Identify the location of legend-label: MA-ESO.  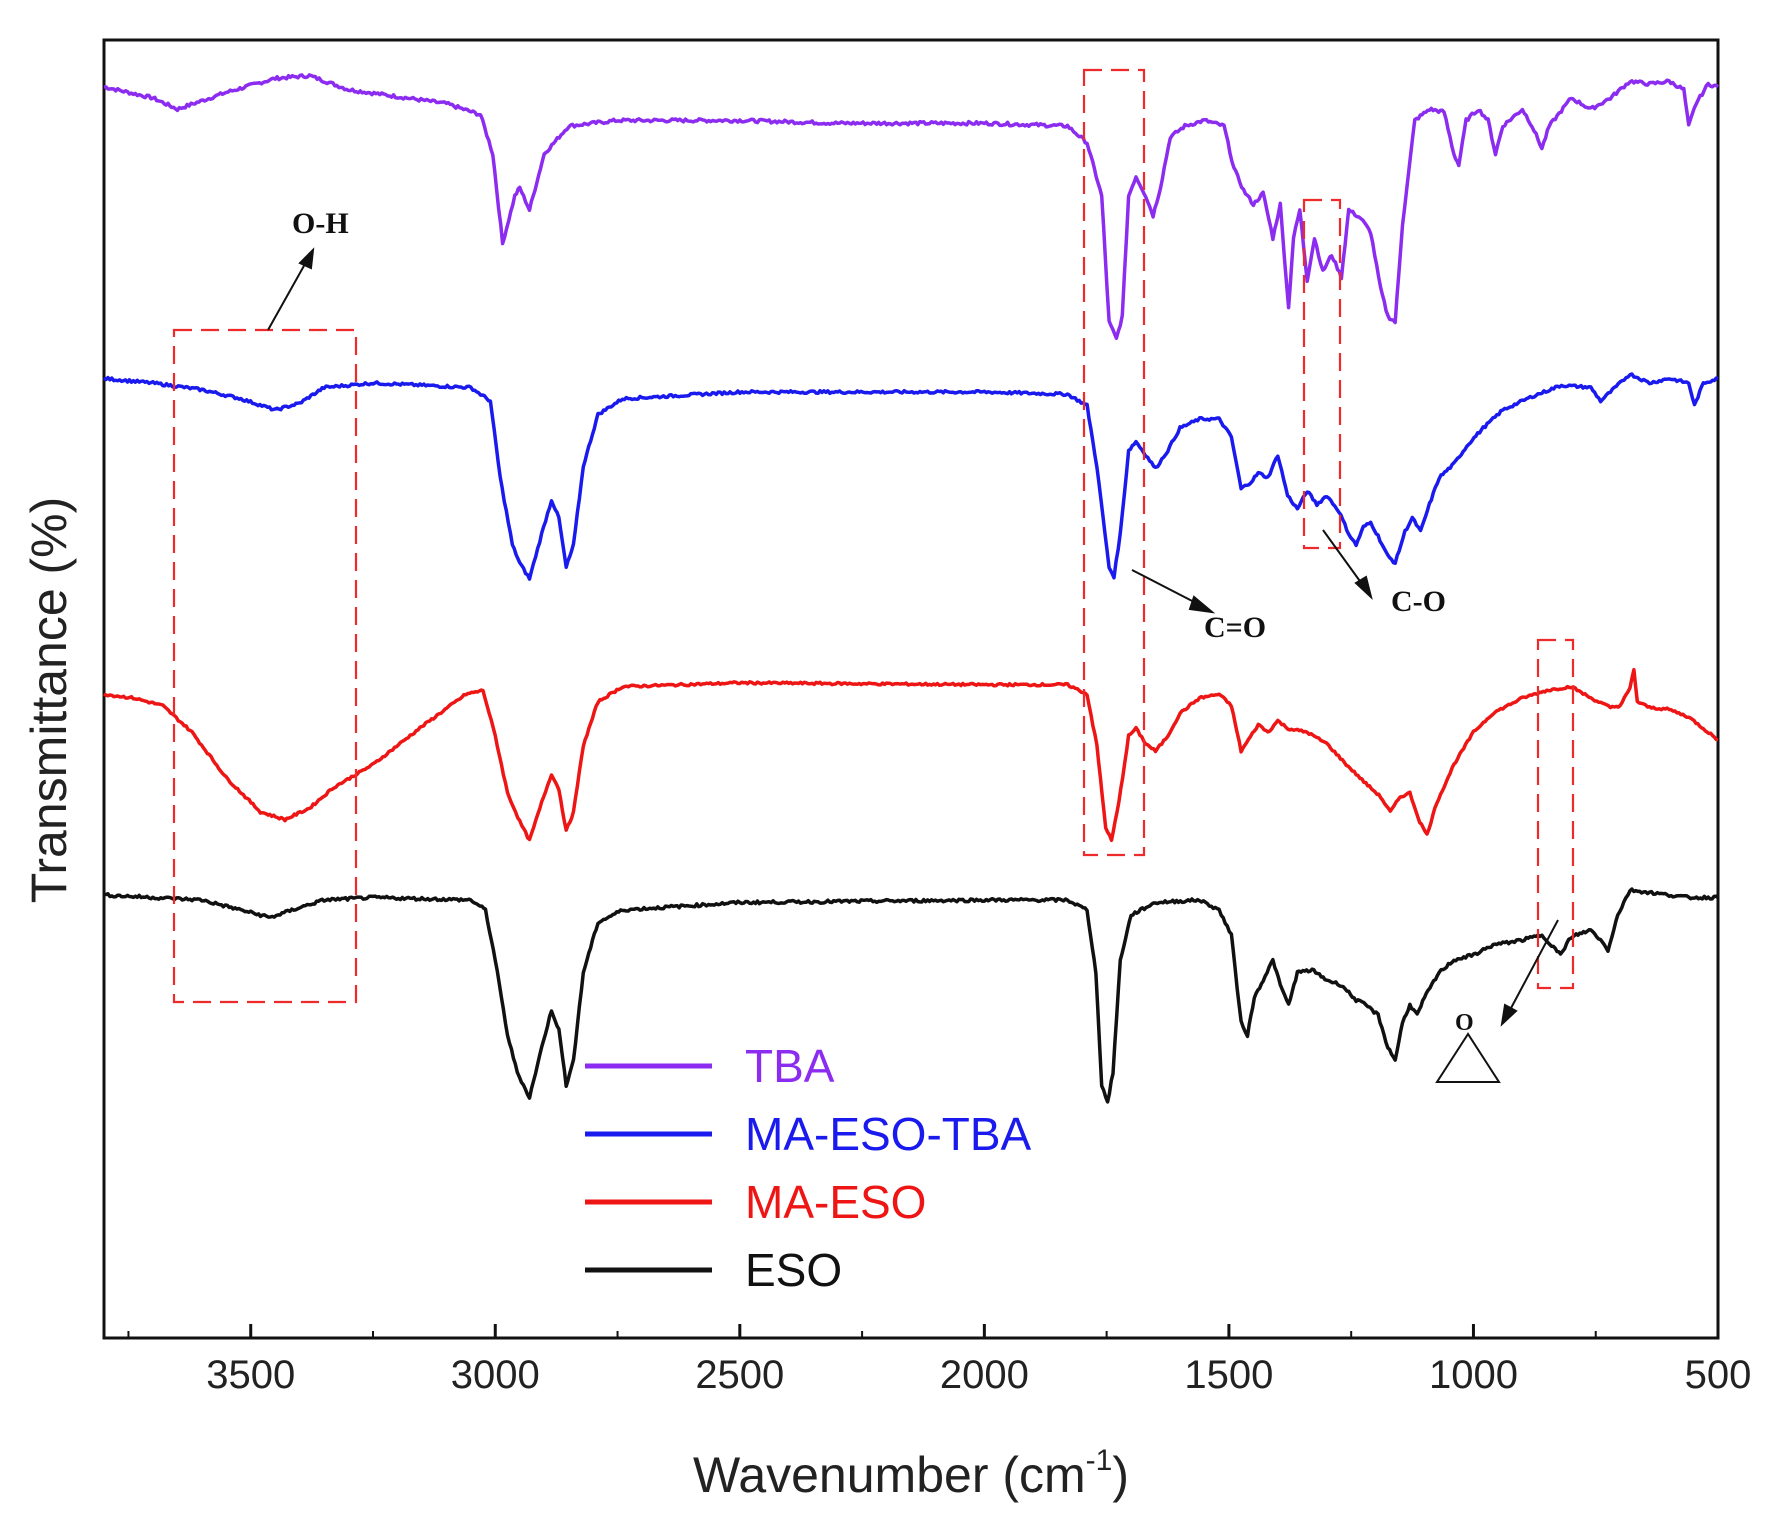
(835, 1202).